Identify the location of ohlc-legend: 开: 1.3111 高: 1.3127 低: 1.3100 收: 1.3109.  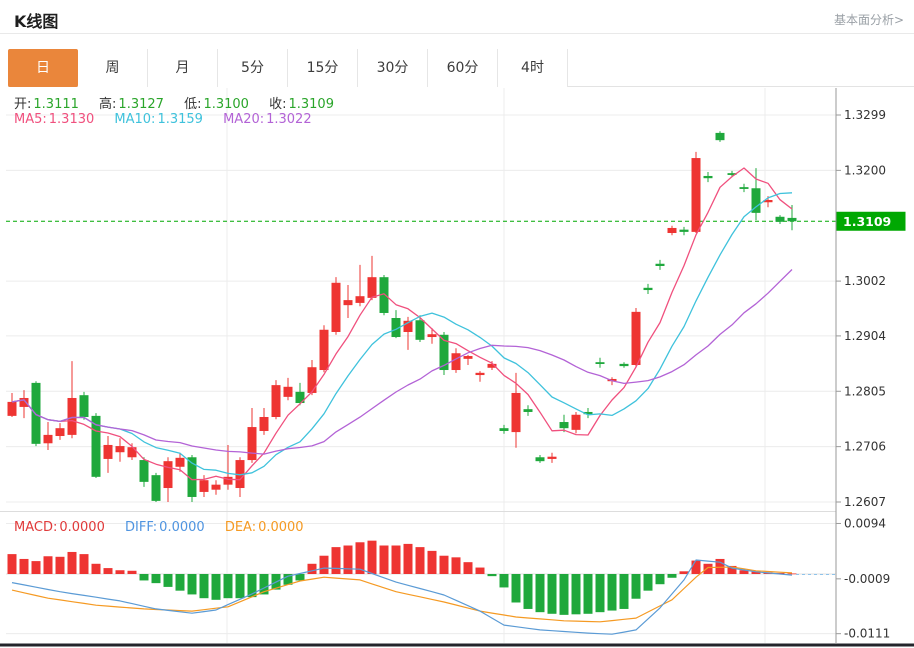
(182, 102).